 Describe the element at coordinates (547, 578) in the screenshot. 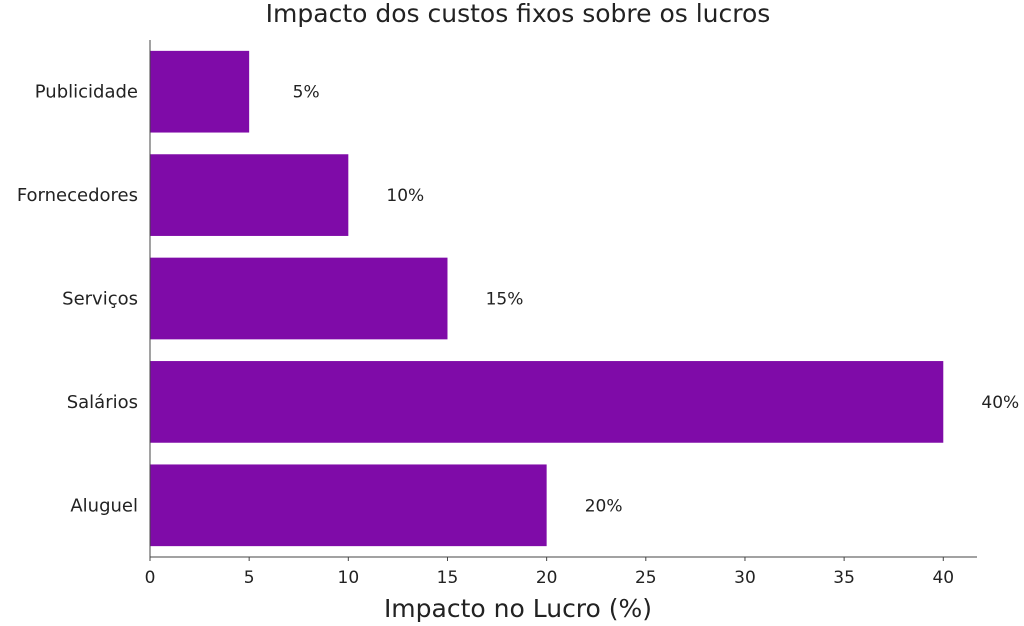

I see `x-tick-label-20: 20` at that location.